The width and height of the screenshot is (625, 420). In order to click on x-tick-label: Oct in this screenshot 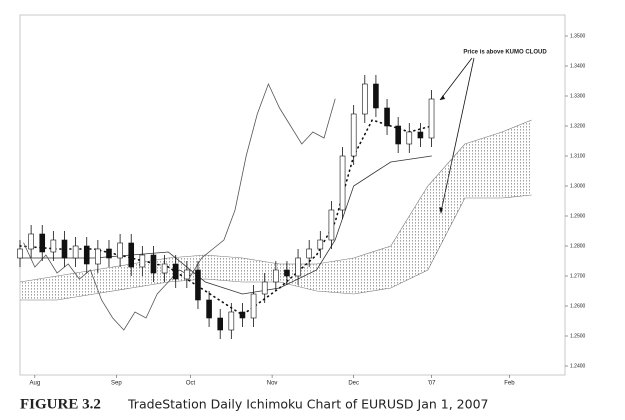, I will do `click(191, 384)`.